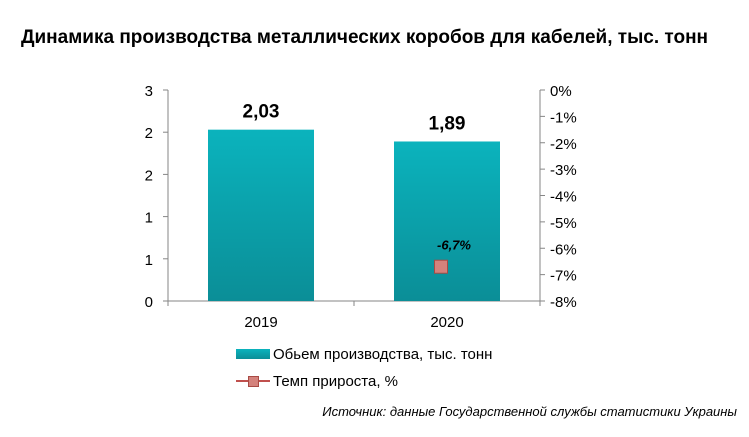 This screenshot has width=749, height=437. Describe the element at coordinates (563, 223) in the screenshot. I see `y-right-tick-label: -5%` at that location.